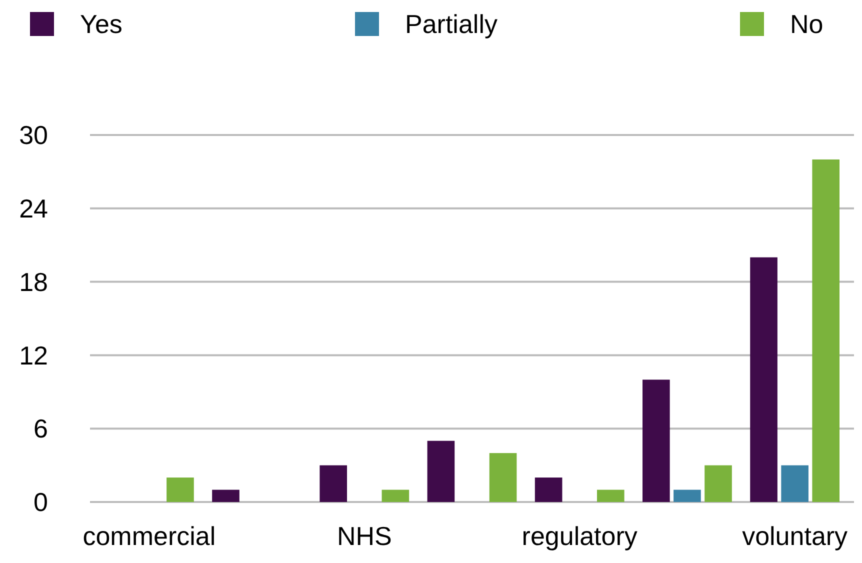 This screenshot has width=862, height=563. What do you see at coordinates (795, 536) in the screenshot?
I see `x-tick-label: voluntary` at bounding box center [795, 536].